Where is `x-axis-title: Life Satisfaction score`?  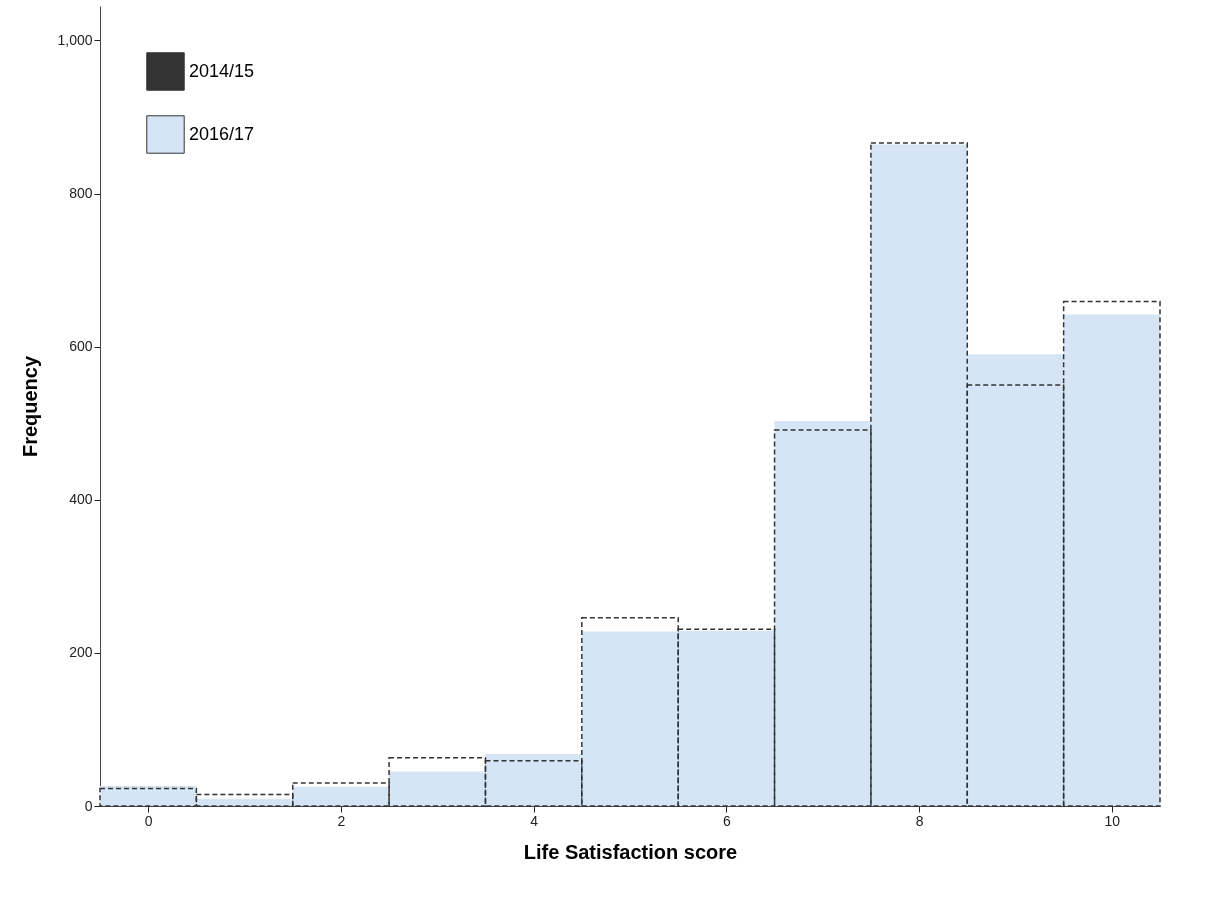
x-axis-title: Life Satisfaction score is located at coordinates (630, 851).